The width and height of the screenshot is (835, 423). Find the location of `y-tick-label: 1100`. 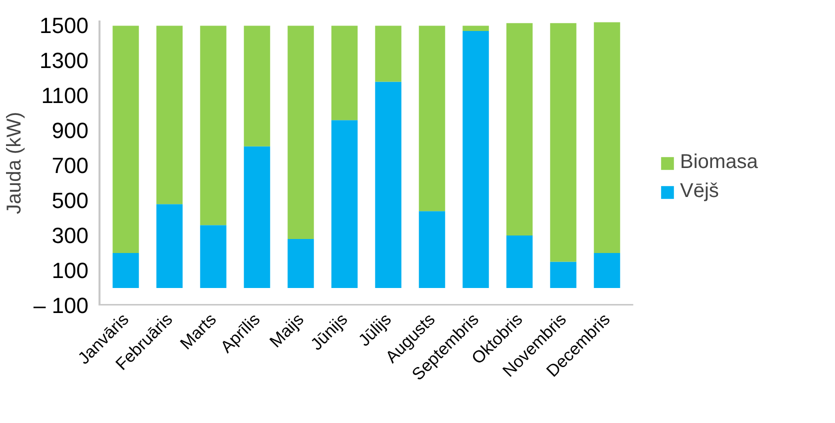

y-tick-label: 1100 is located at coordinates (65, 95).